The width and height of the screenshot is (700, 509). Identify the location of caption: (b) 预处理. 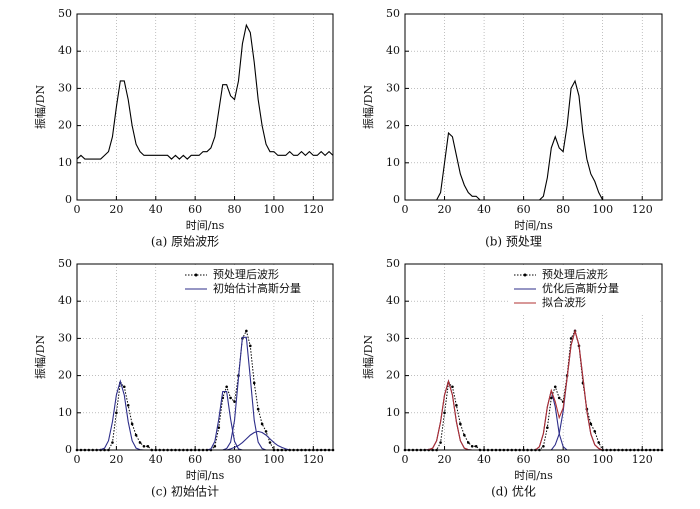
(513, 242).